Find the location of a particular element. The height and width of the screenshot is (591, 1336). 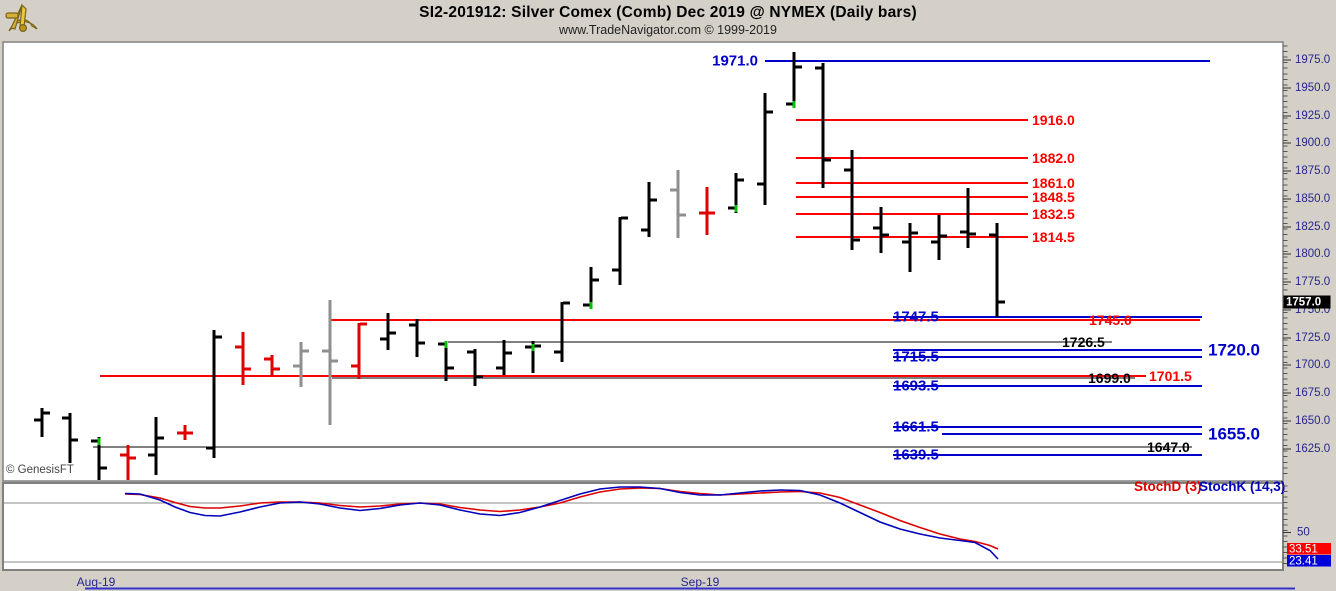

level-label-1715.5: 1715.5 is located at coordinates (916, 357).